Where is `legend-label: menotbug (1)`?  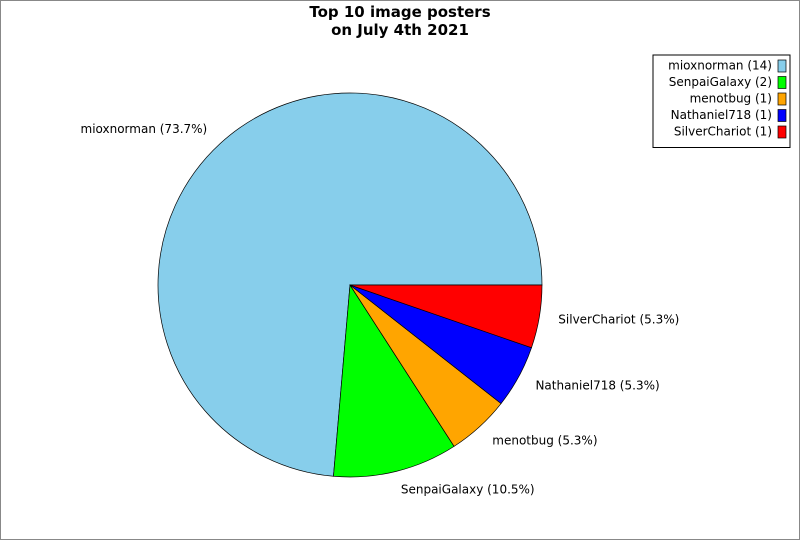
legend-label: menotbug (1) is located at coordinates (731, 99).